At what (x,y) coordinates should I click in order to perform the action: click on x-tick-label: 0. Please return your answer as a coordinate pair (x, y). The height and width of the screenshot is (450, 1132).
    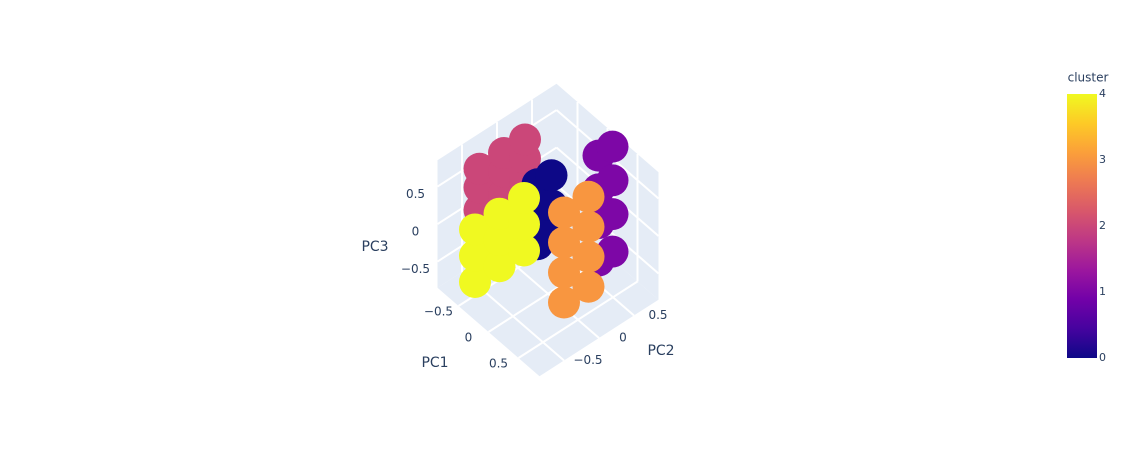
    Looking at the image, I should click on (469, 338).